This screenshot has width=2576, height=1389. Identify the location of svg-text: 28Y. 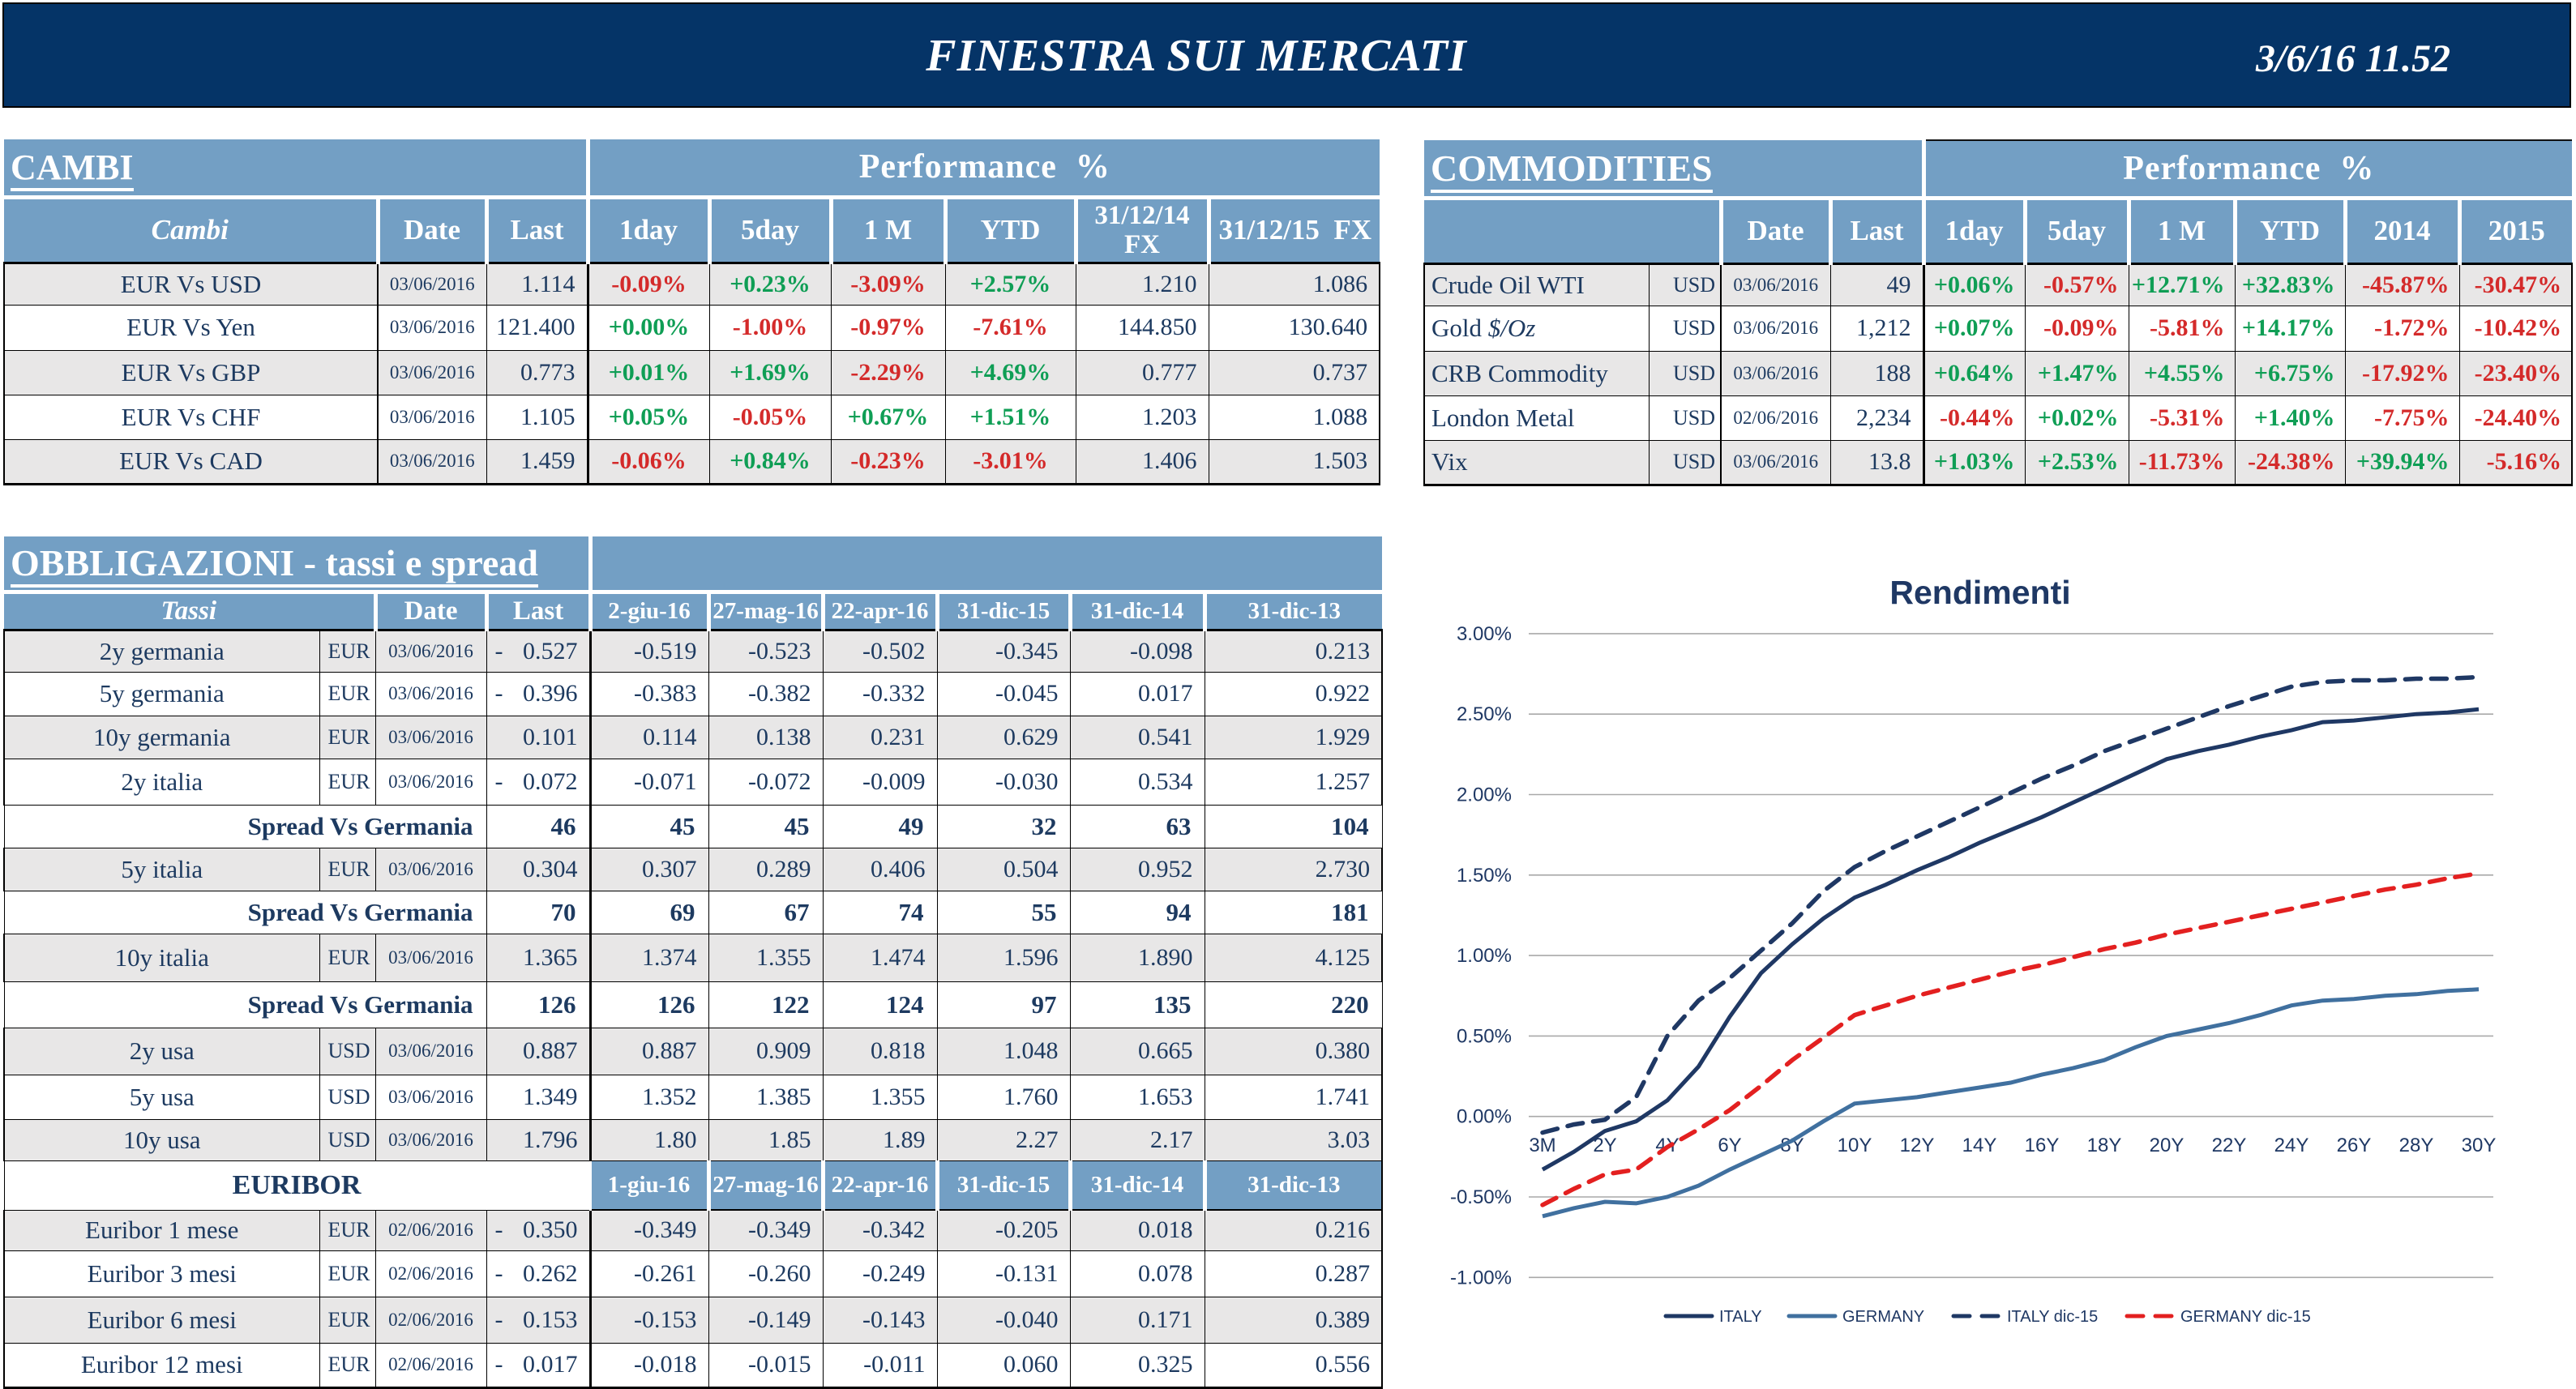
(2416, 1145).